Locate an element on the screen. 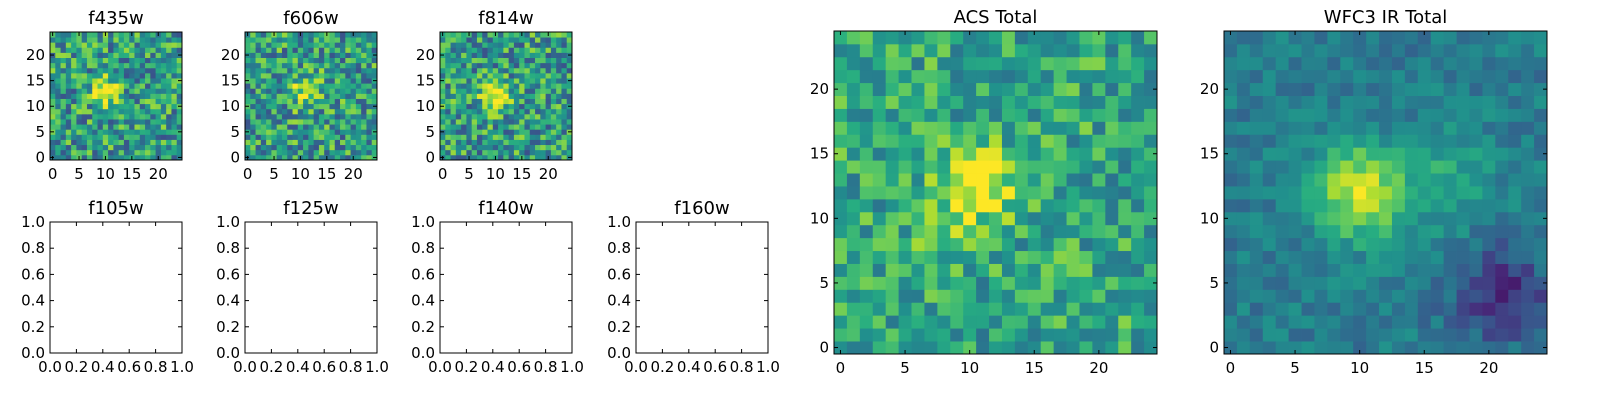 The image size is (1600, 400). y-tick-label: 0.0 is located at coordinates (423, 353).